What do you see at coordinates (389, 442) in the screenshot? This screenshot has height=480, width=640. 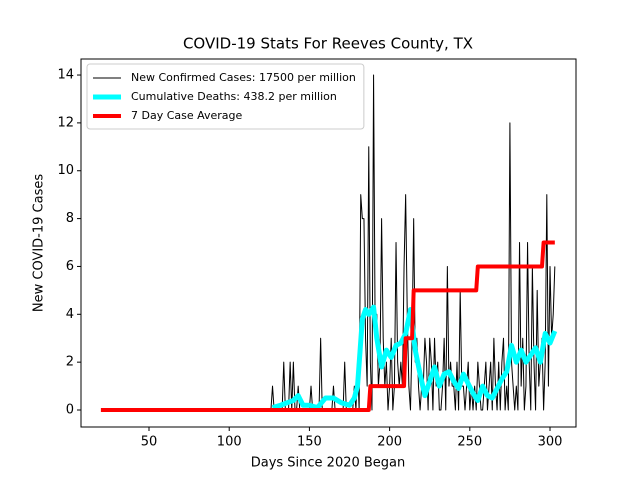 I see `x-tick-label: 200` at bounding box center [389, 442].